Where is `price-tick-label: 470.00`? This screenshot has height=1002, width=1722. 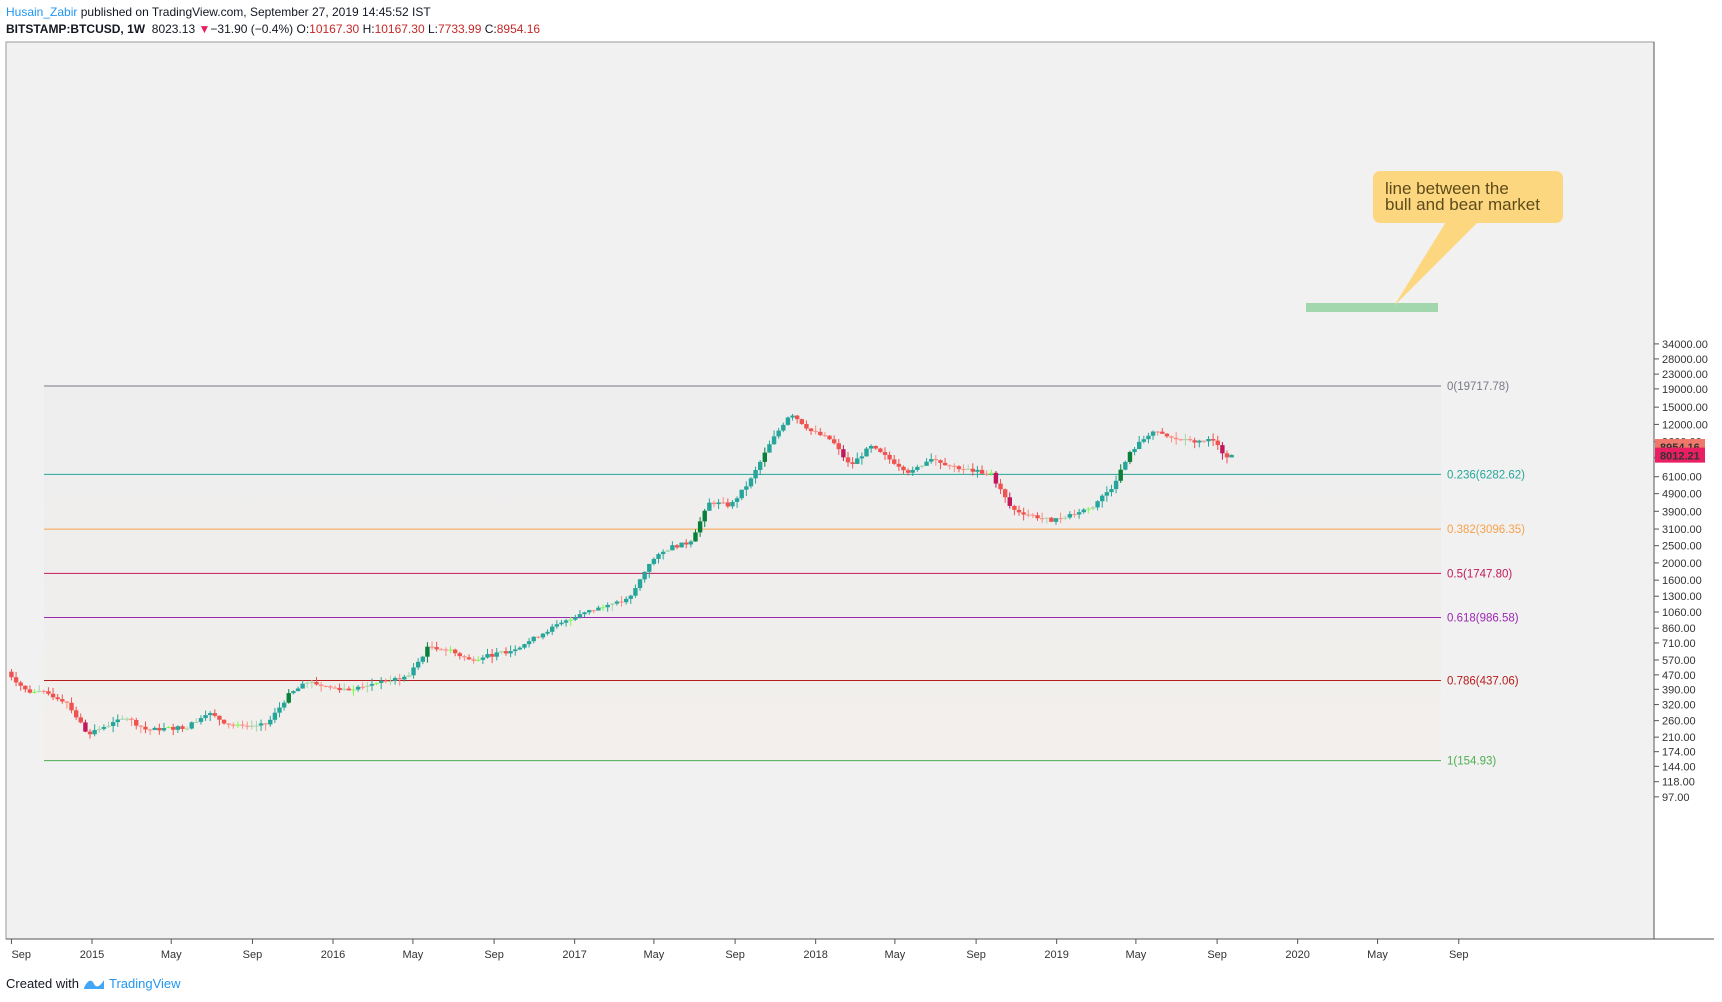 price-tick-label: 470.00 is located at coordinates (1679, 676).